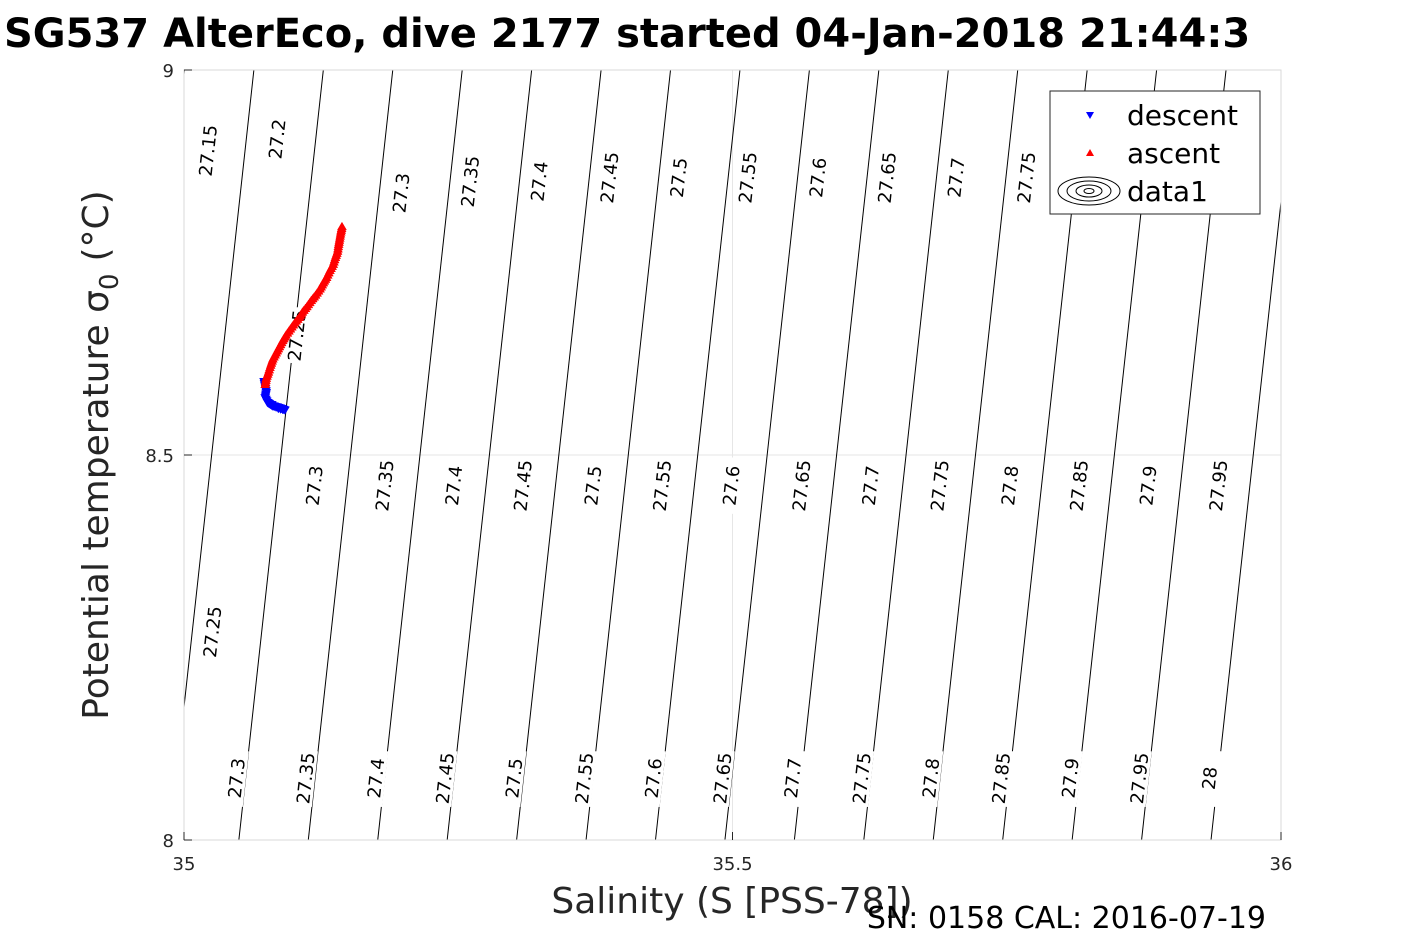 This screenshot has height=945, width=1417. Describe the element at coordinates (801, 485) in the screenshot. I see `contour-label: 27.65` at that location.